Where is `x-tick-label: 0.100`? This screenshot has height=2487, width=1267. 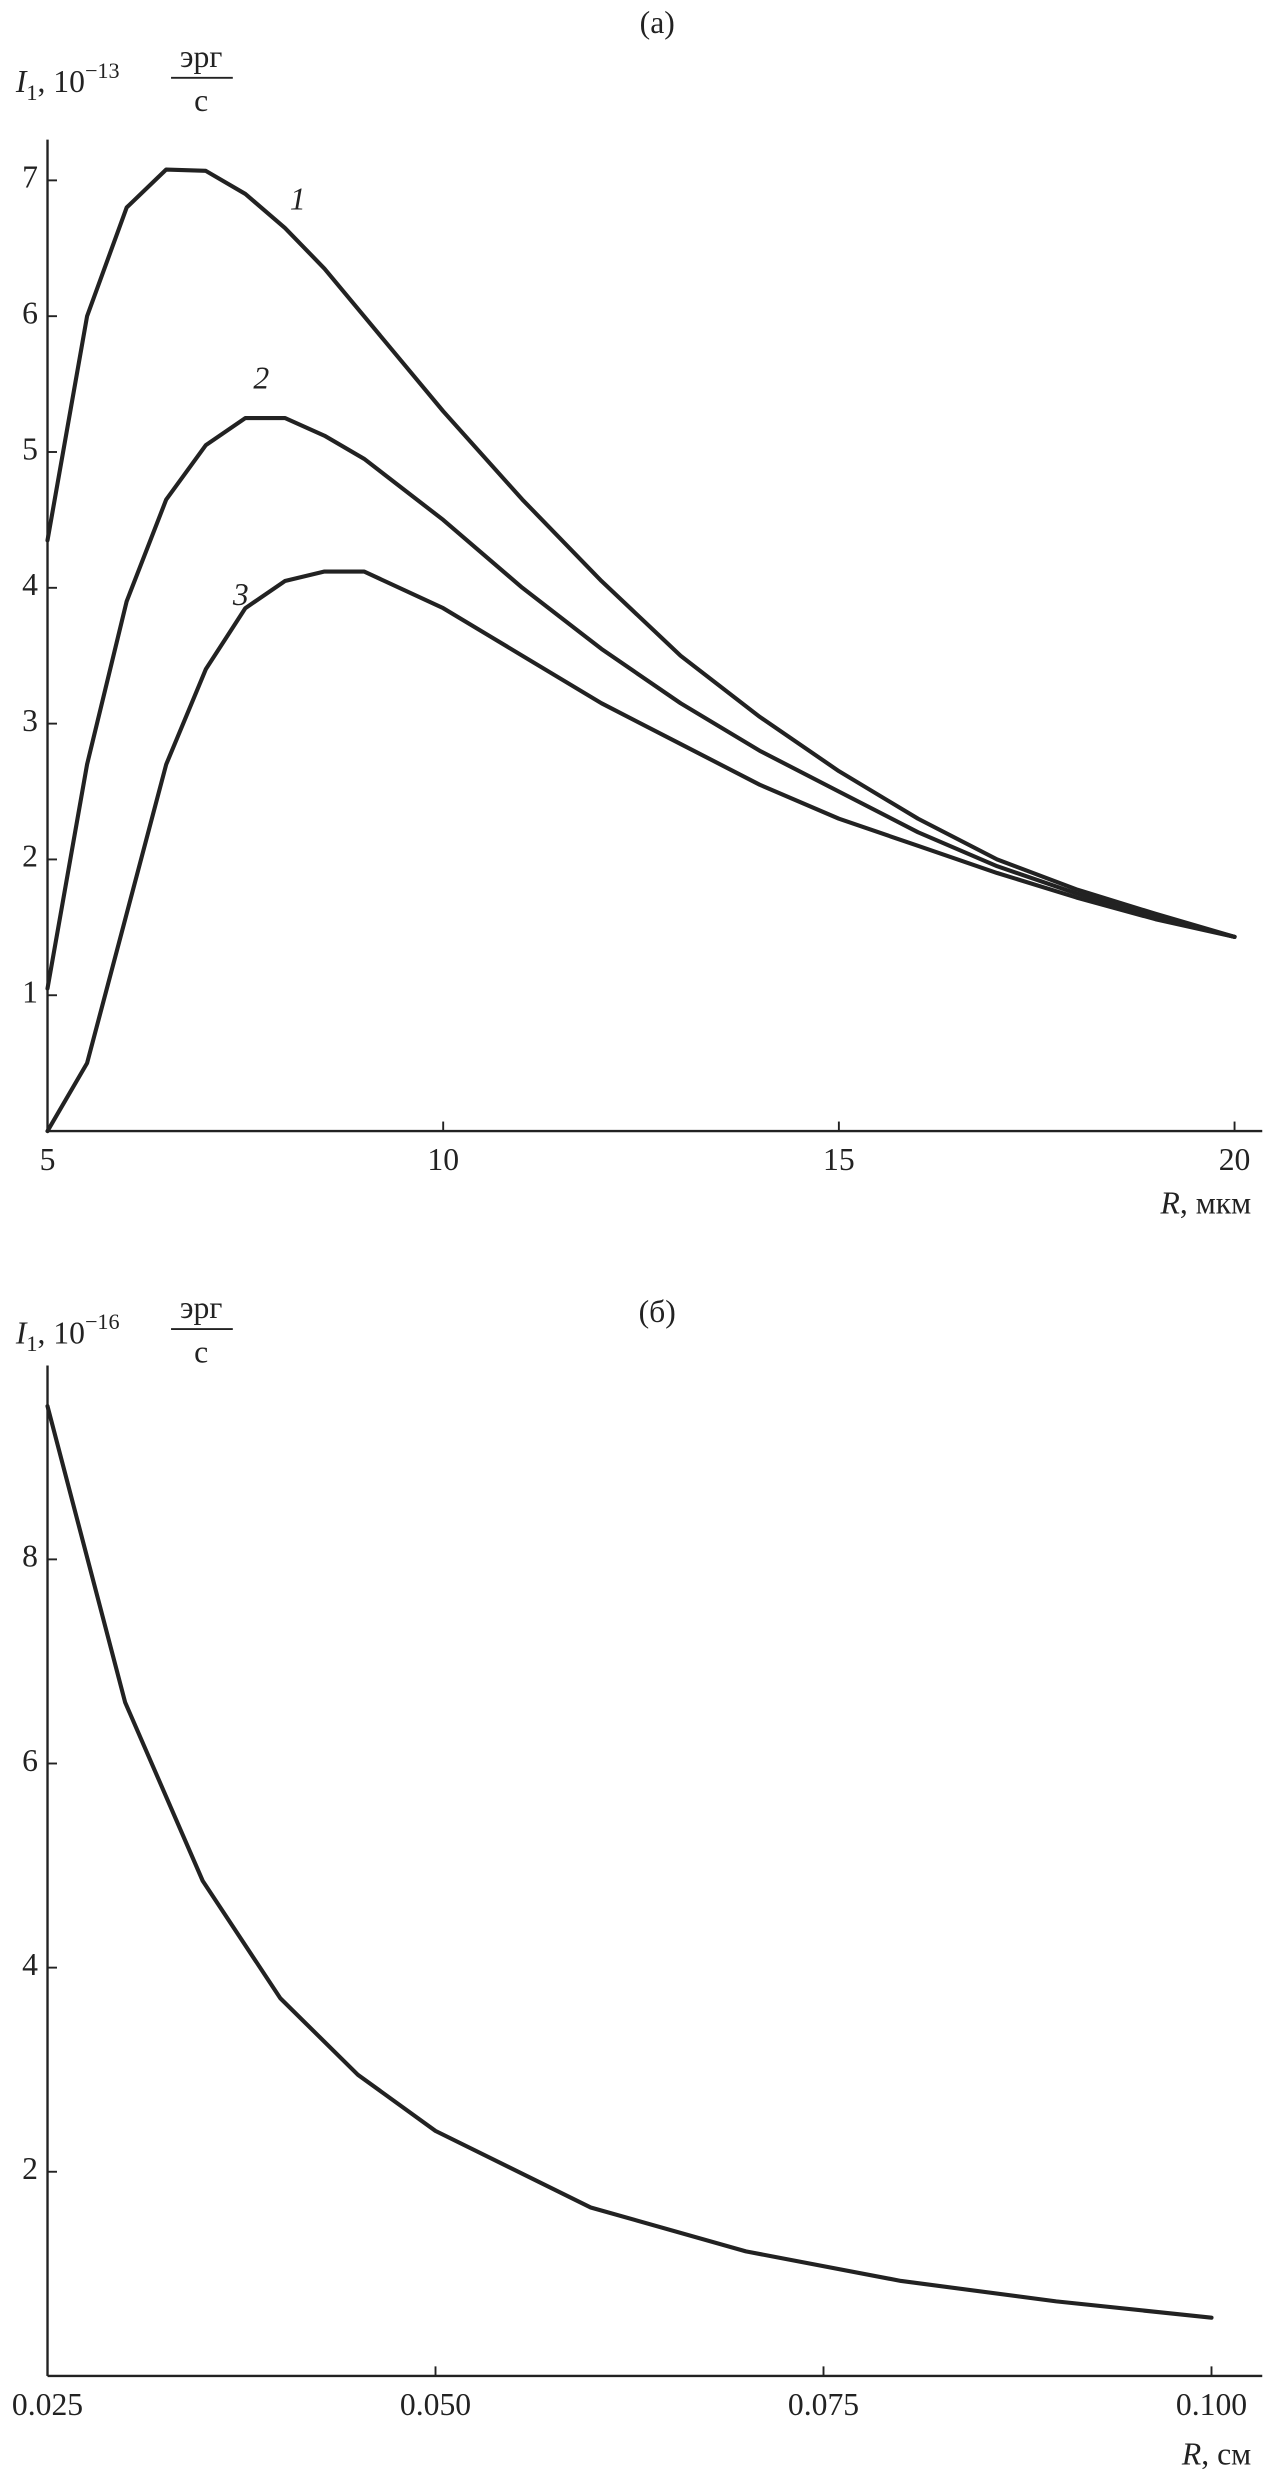
x-tick-label: 0.100 is located at coordinates (1211, 2404).